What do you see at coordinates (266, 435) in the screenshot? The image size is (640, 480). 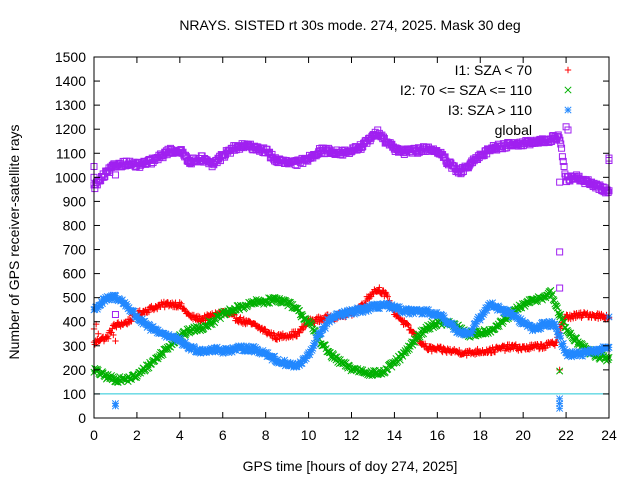 I see `x-tick-label: 8` at bounding box center [266, 435].